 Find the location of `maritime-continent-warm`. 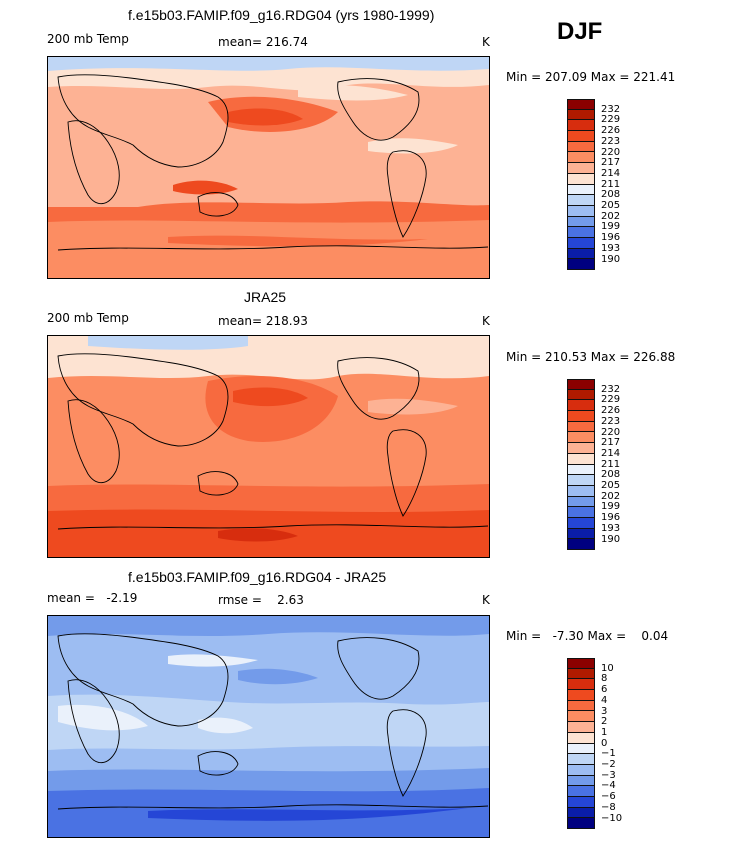

maritime-continent-warm is located at coordinates (205, 187).